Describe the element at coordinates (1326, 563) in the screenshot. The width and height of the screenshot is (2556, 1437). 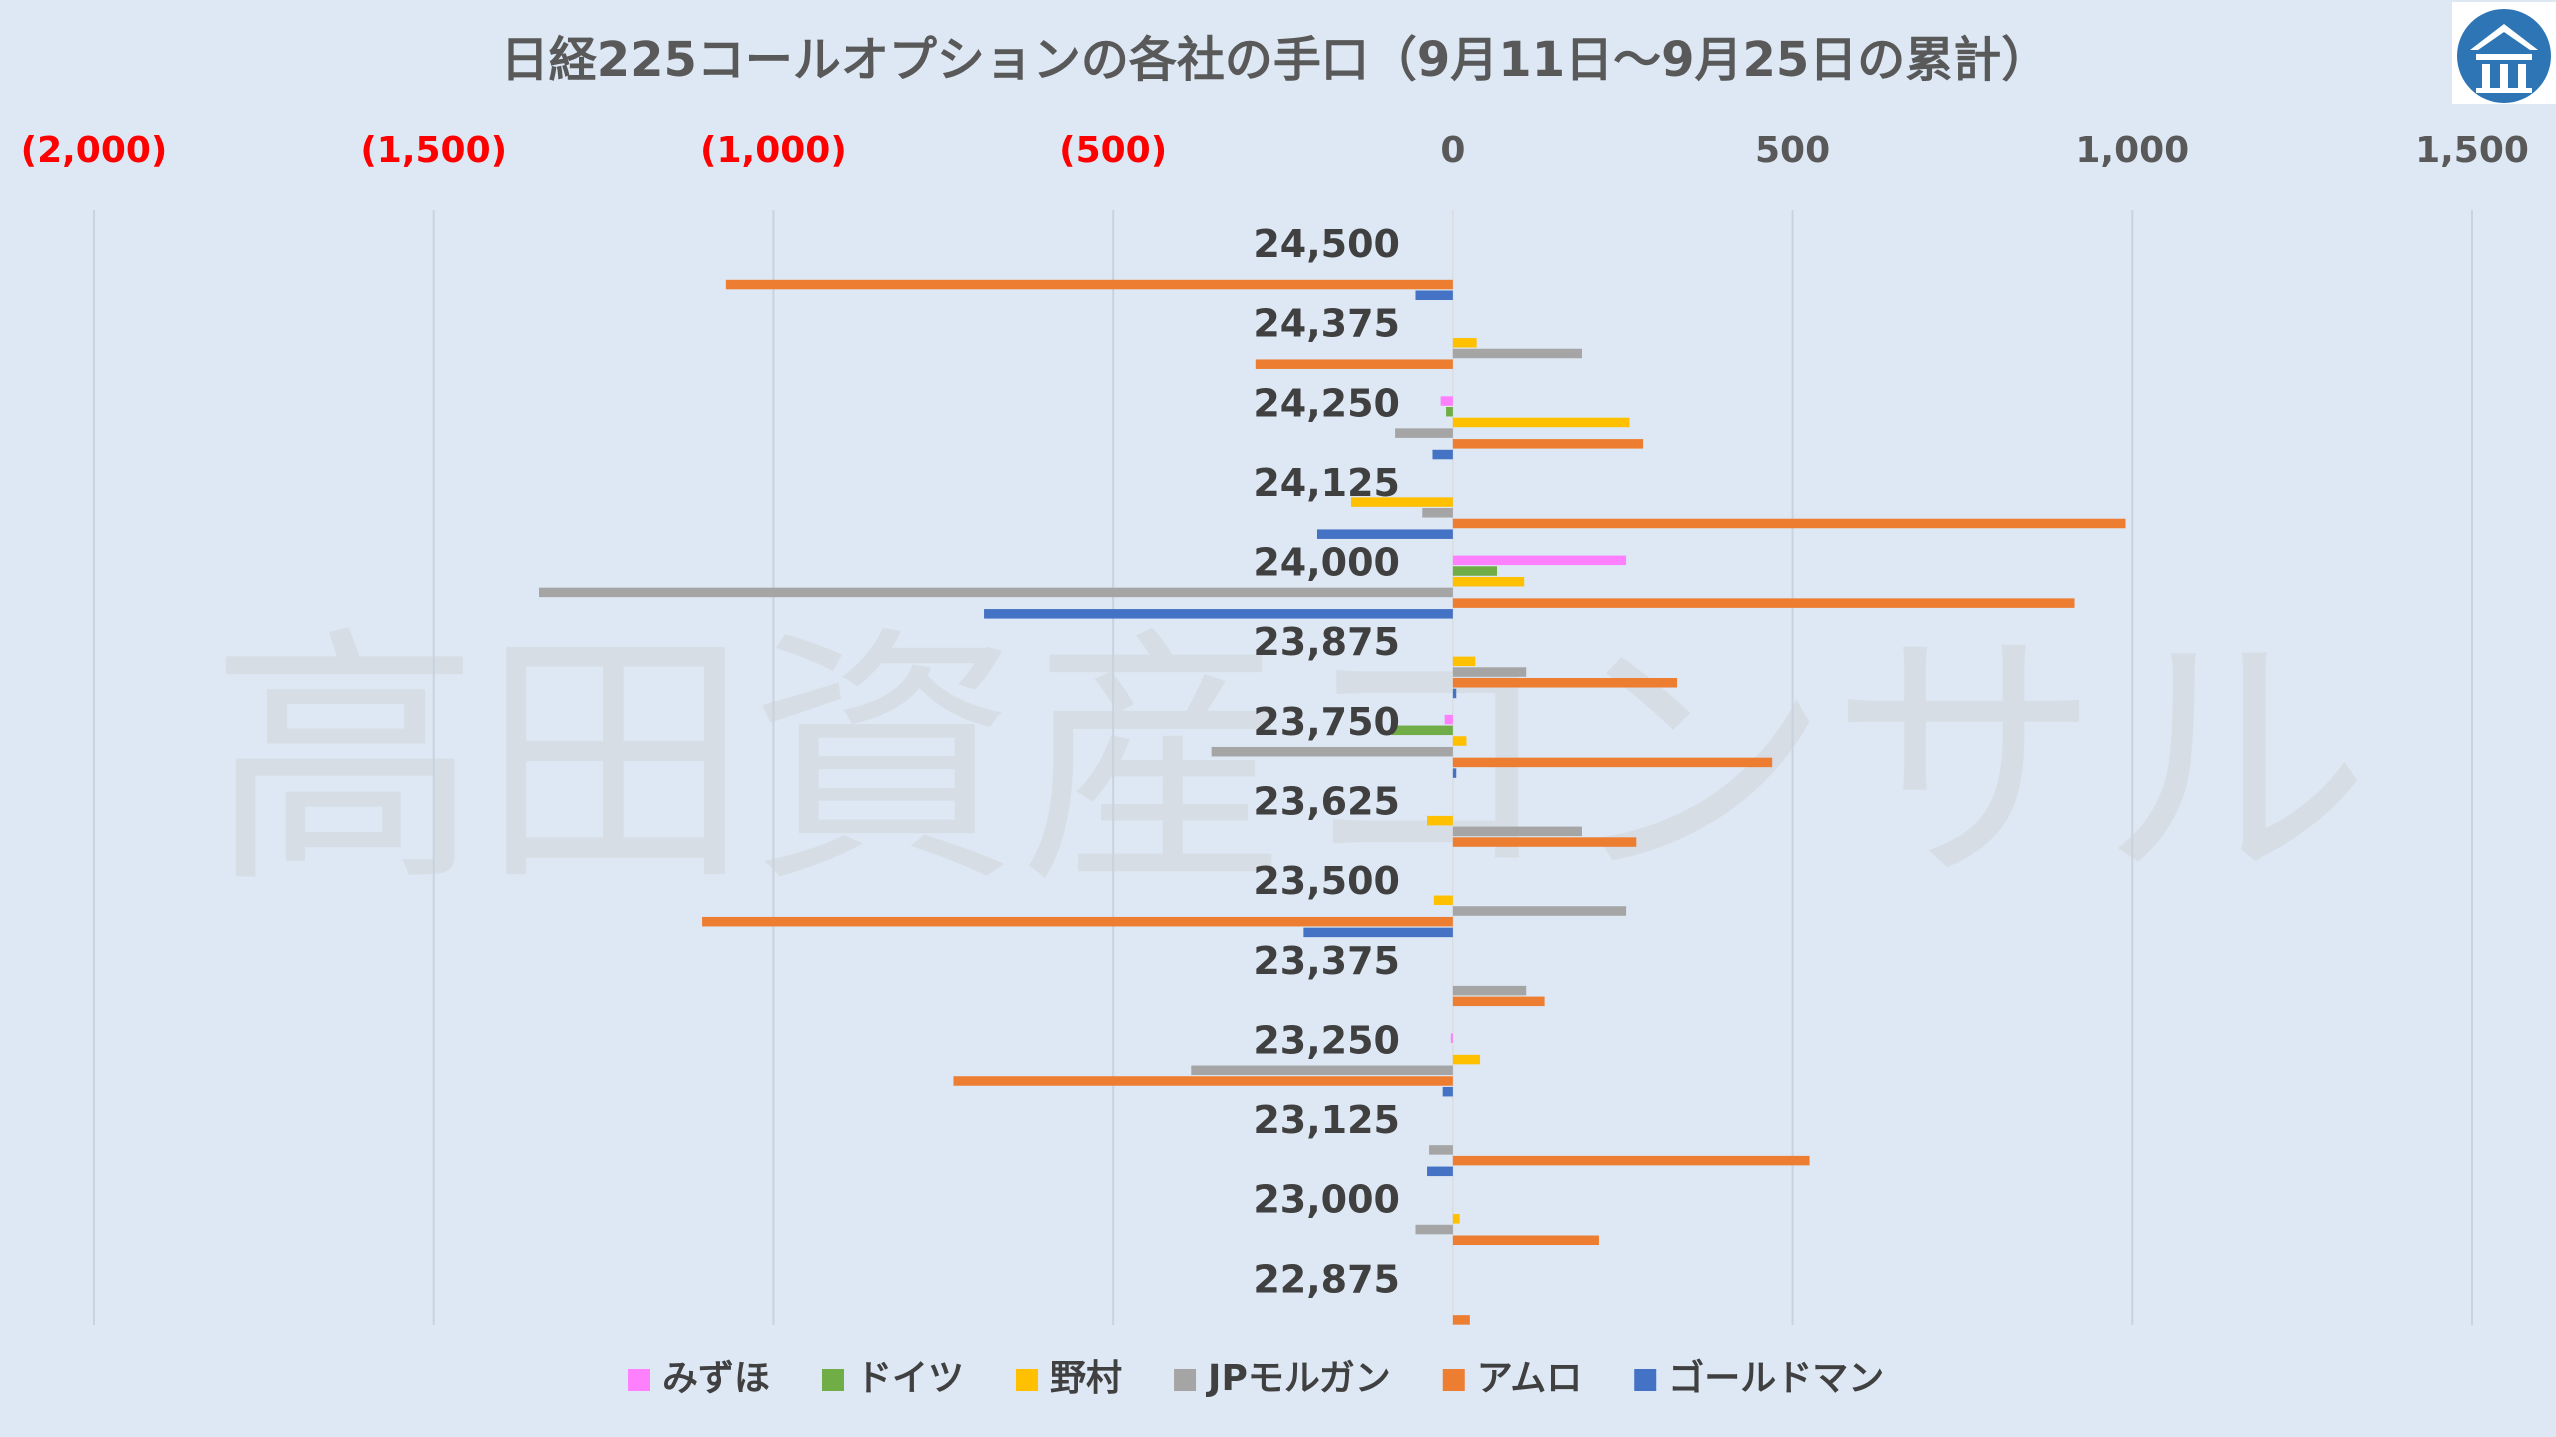
I see `category-label: 24,000` at that location.